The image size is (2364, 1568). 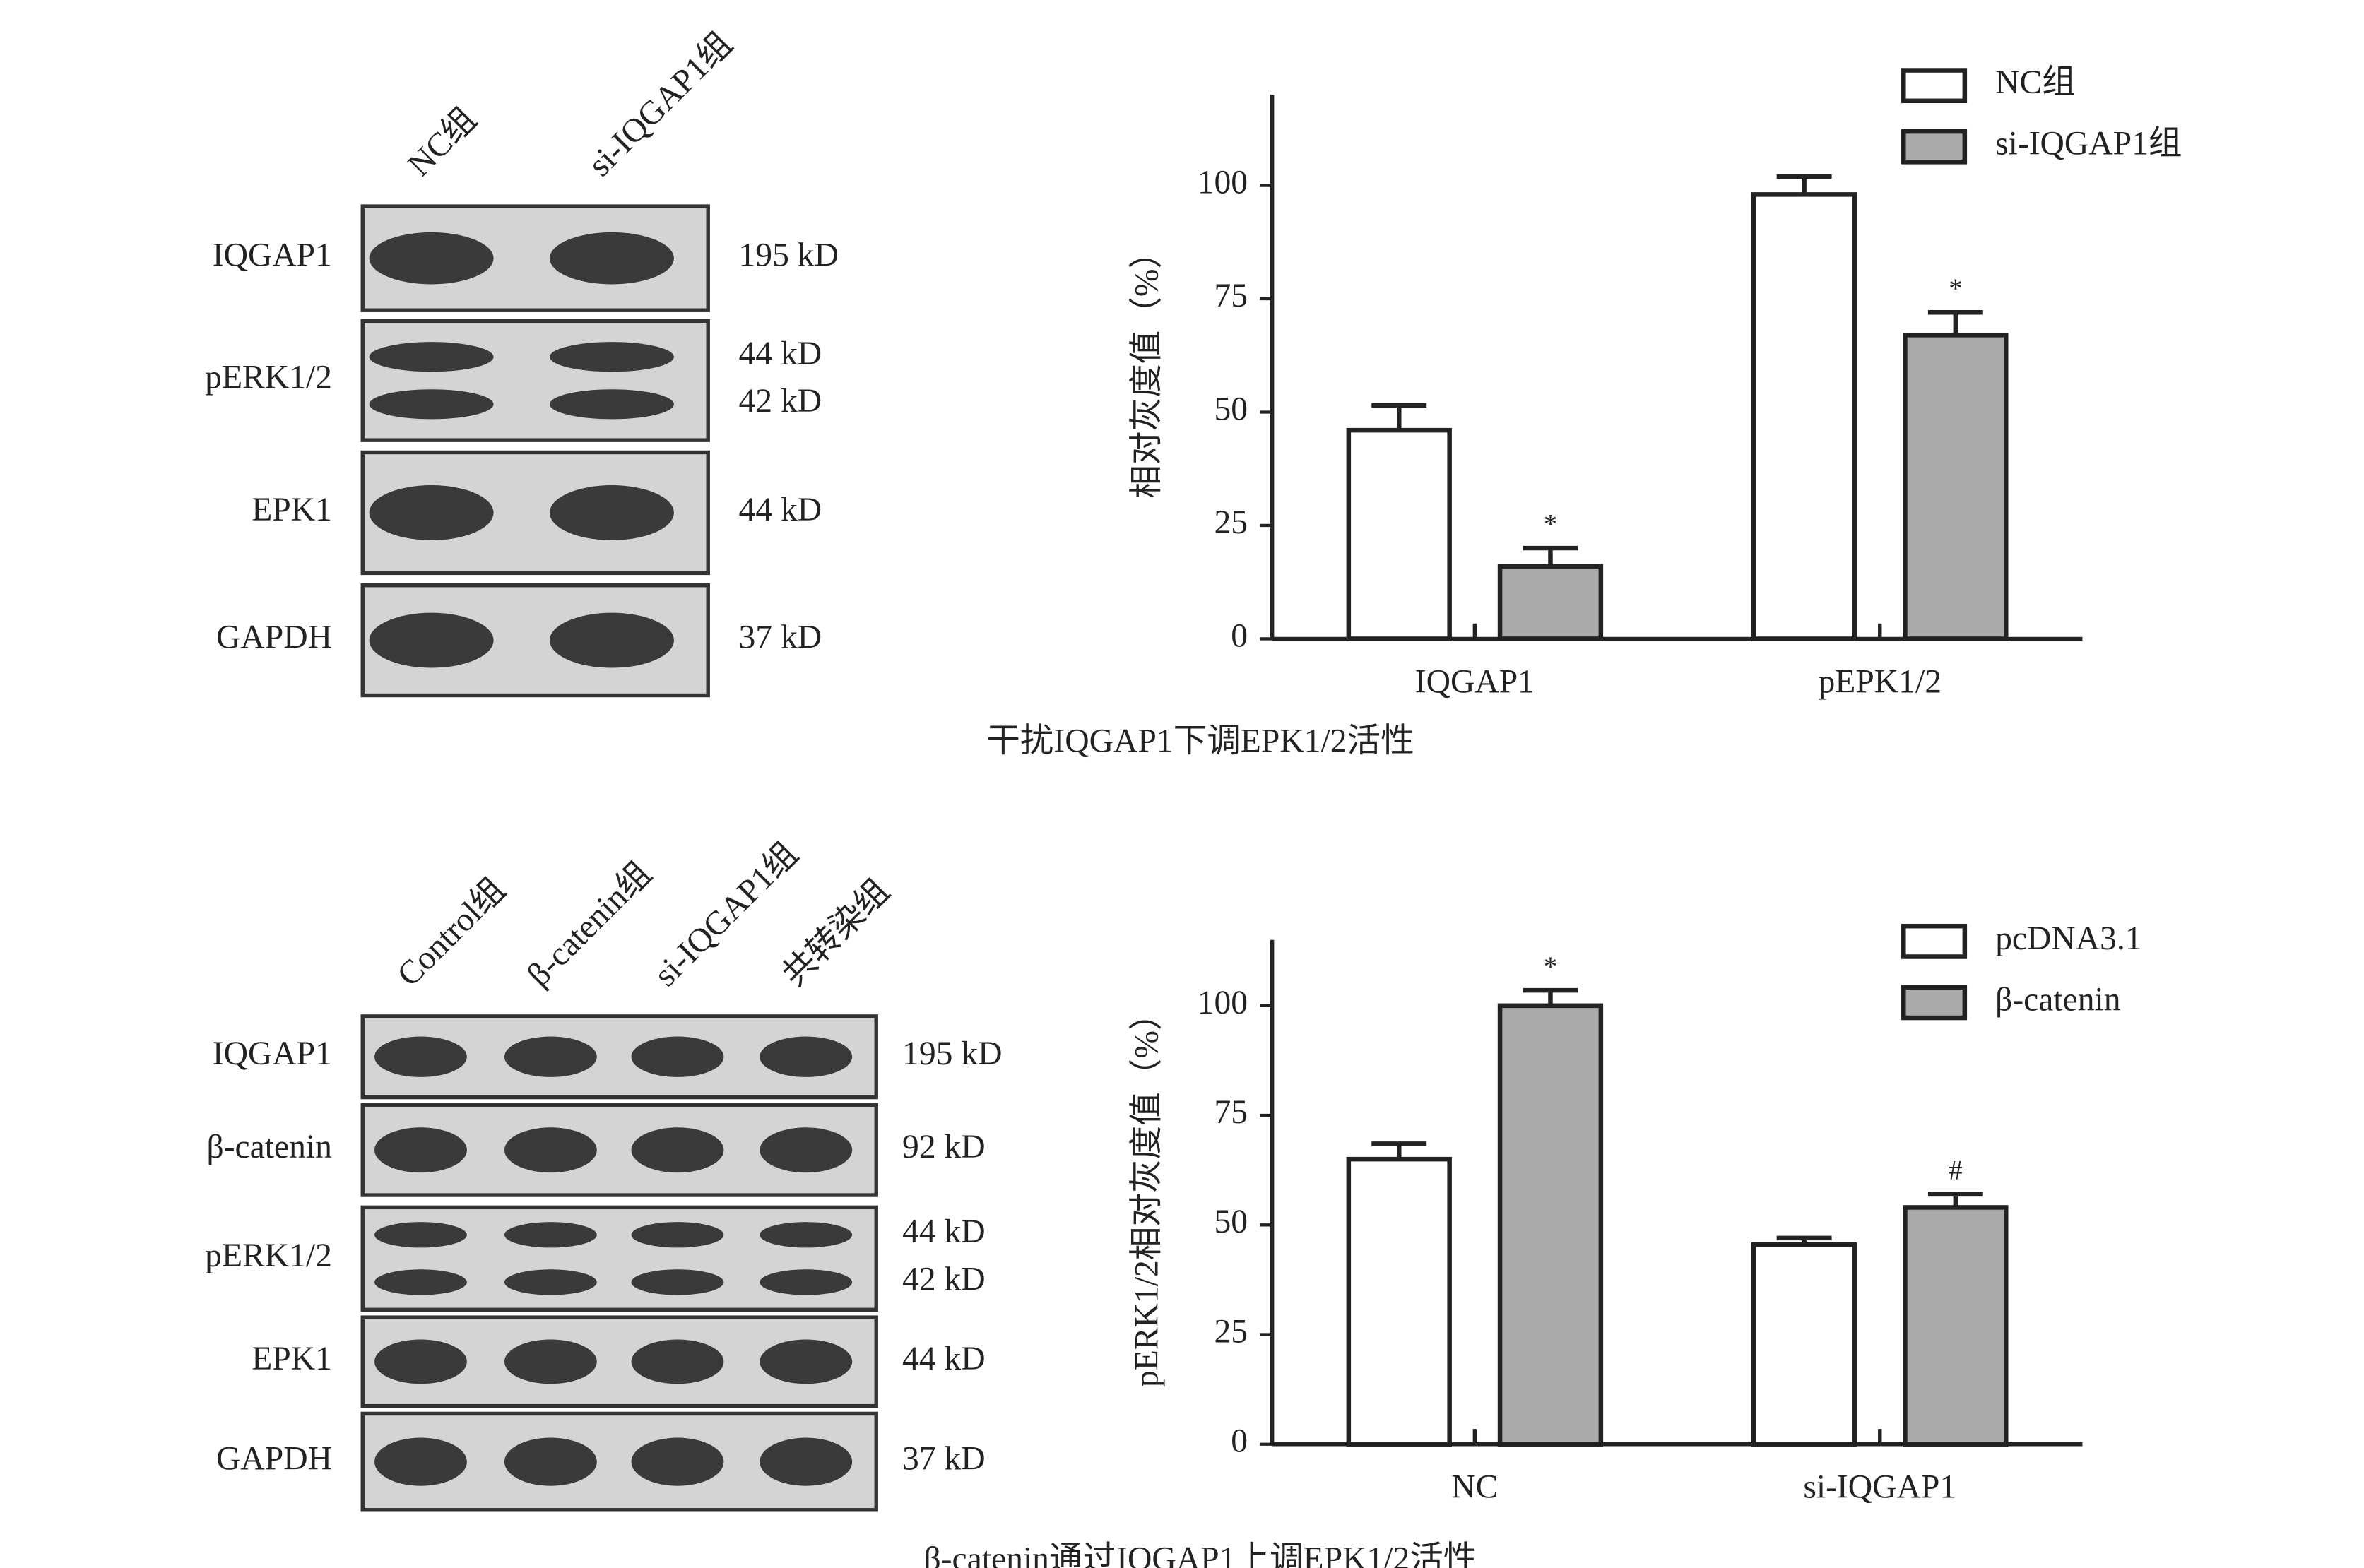 I want to click on protein-label: β-catenin, so click(x=269, y=1147).